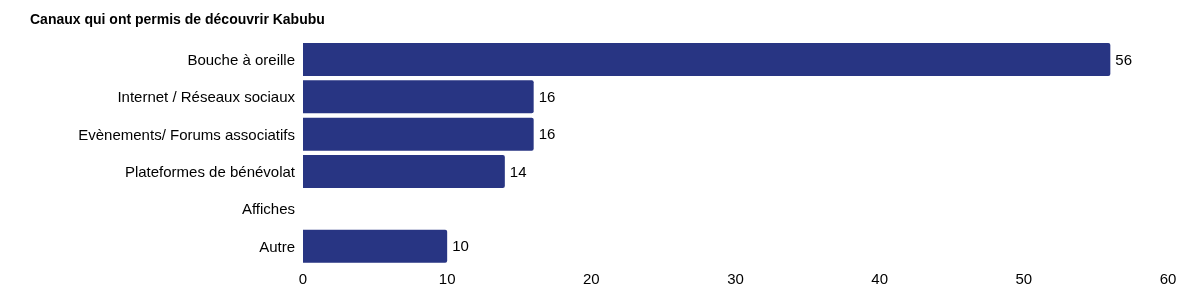 This screenshot has width=1200, height=300. I want to click on x-tick-label: 20, so click(591, 278).